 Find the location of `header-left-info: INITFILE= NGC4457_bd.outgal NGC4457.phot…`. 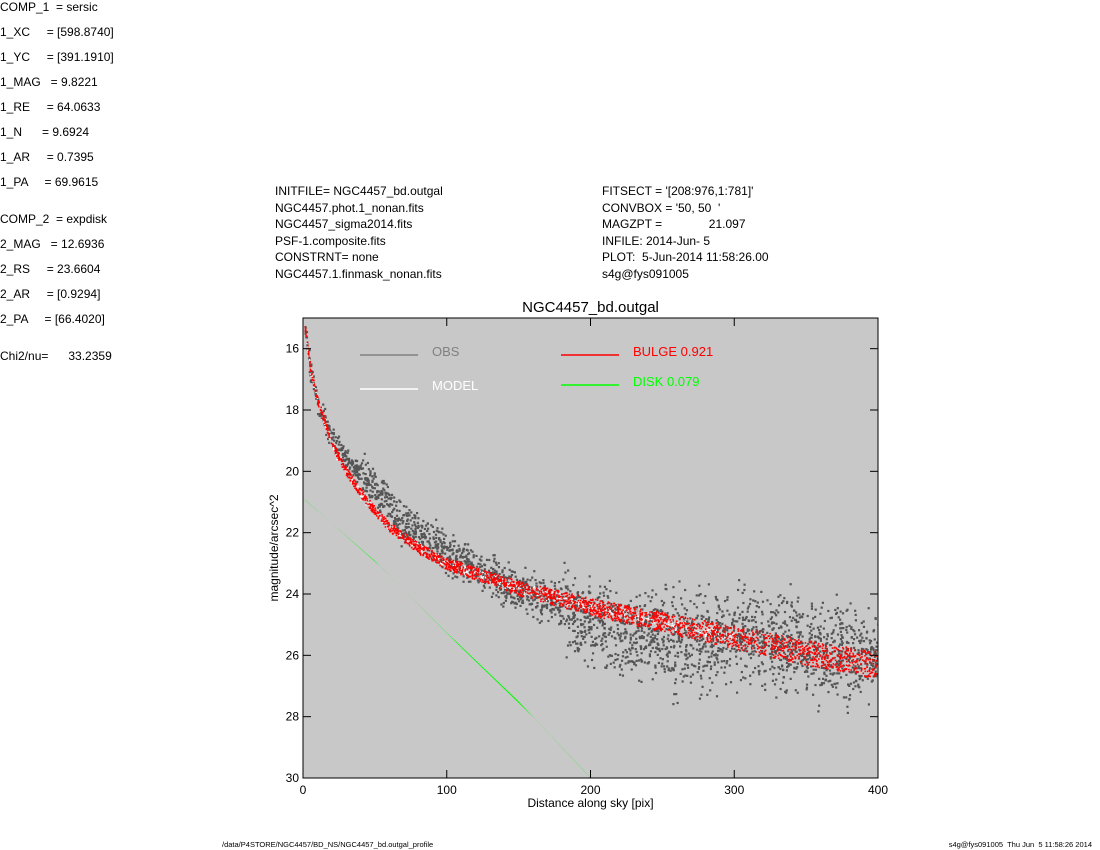

header-left-info: INITFILE= NGC4457_bd.outgal NGC4457.phot… is located at coordinates (359, 233).